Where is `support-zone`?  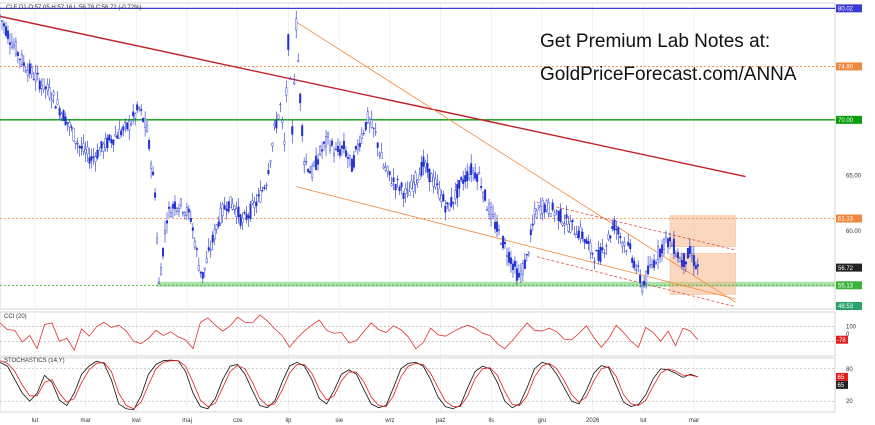
support-zone is located at coordinates (496, 284).